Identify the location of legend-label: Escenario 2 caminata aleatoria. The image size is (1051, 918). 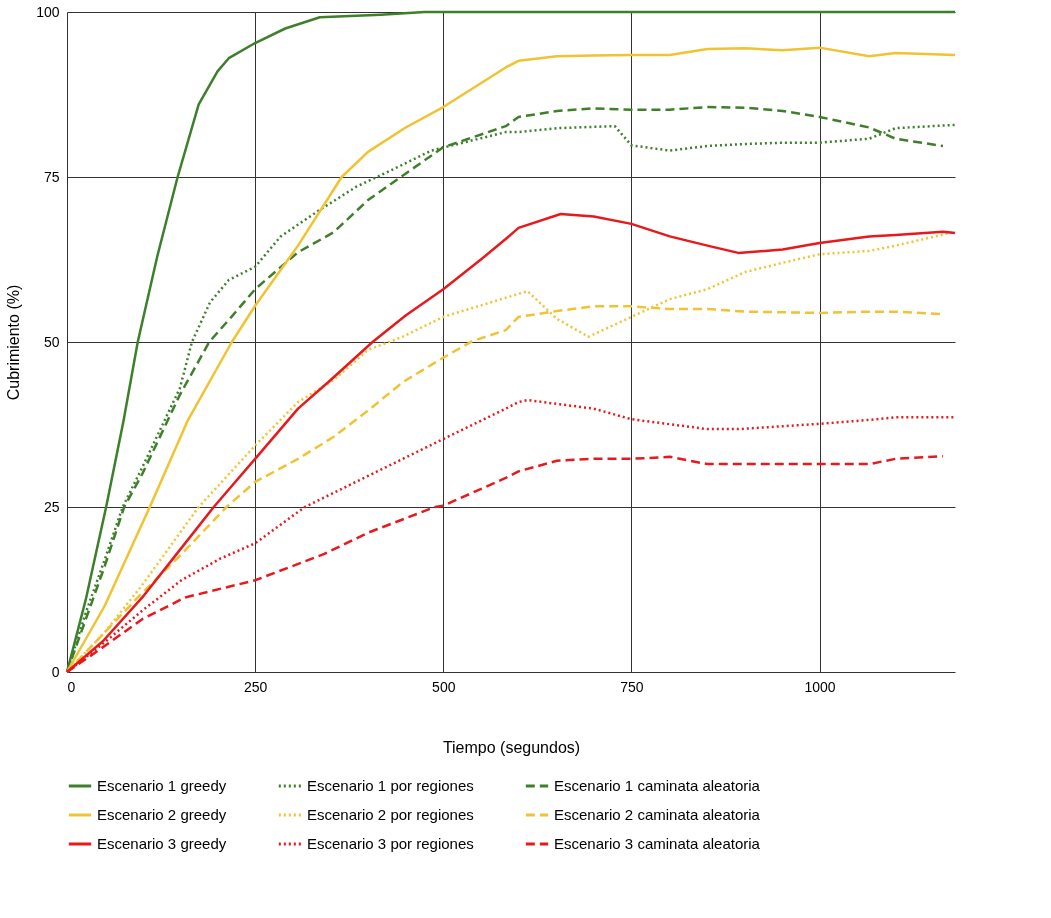
(657, 814).